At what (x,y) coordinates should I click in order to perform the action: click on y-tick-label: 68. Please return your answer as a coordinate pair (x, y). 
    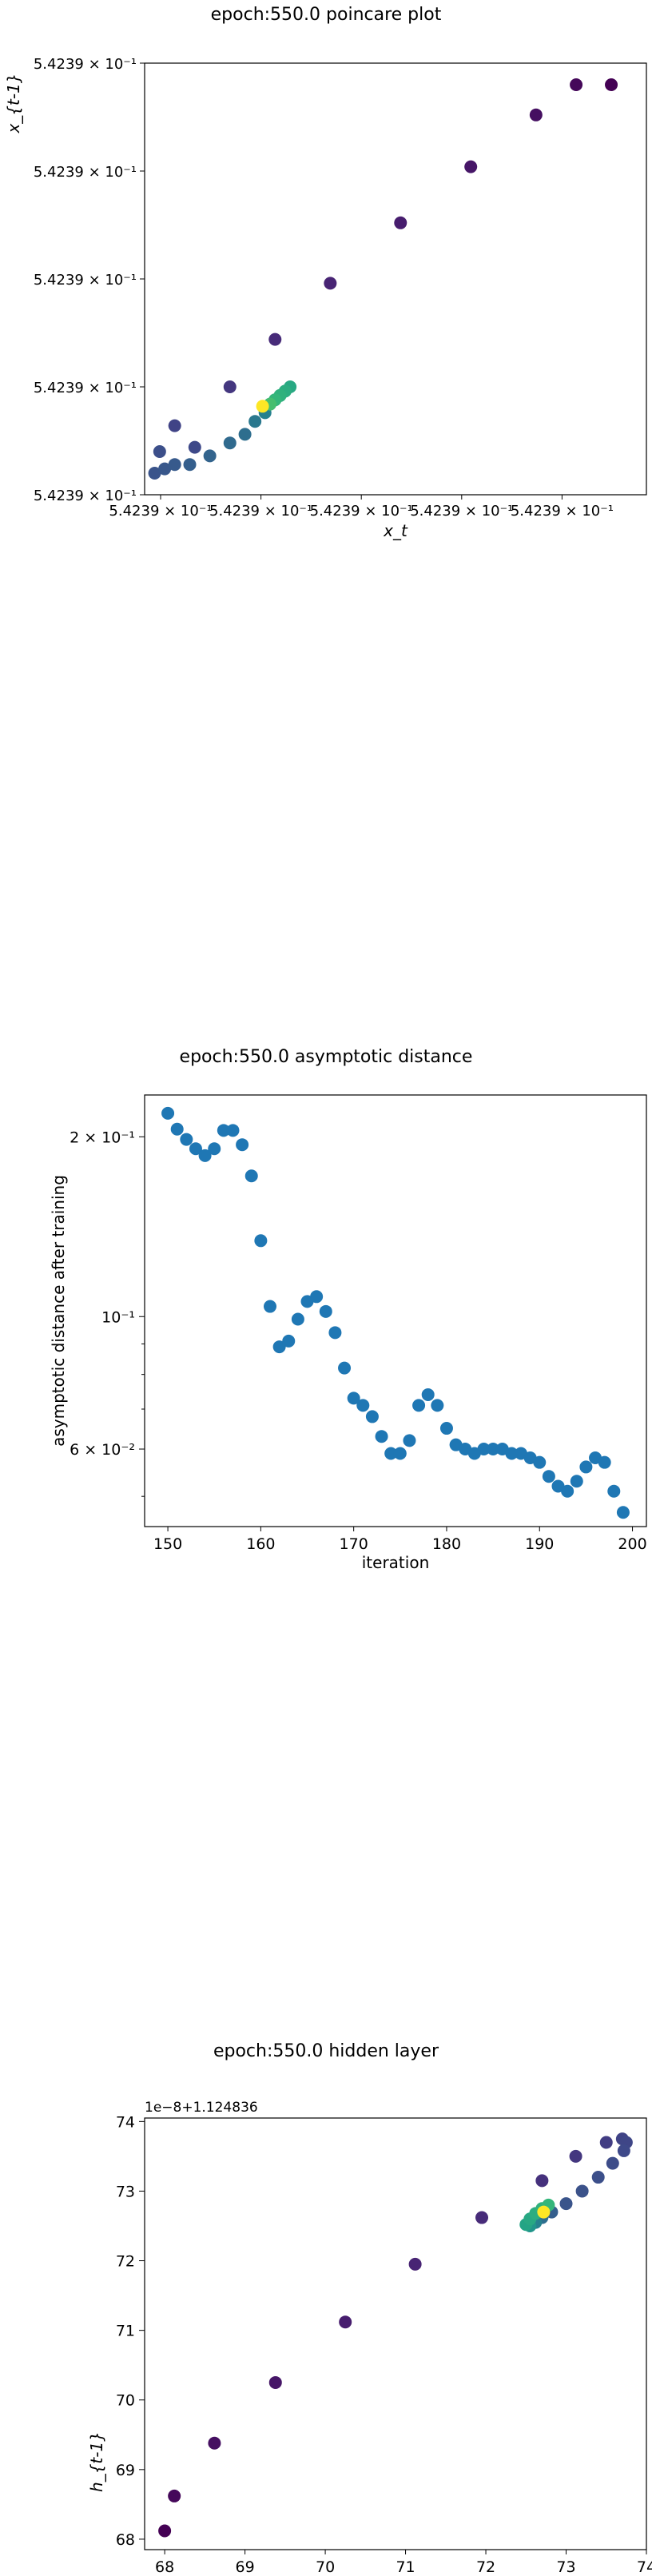
    Looking at the image, I should click on (126, 2540).